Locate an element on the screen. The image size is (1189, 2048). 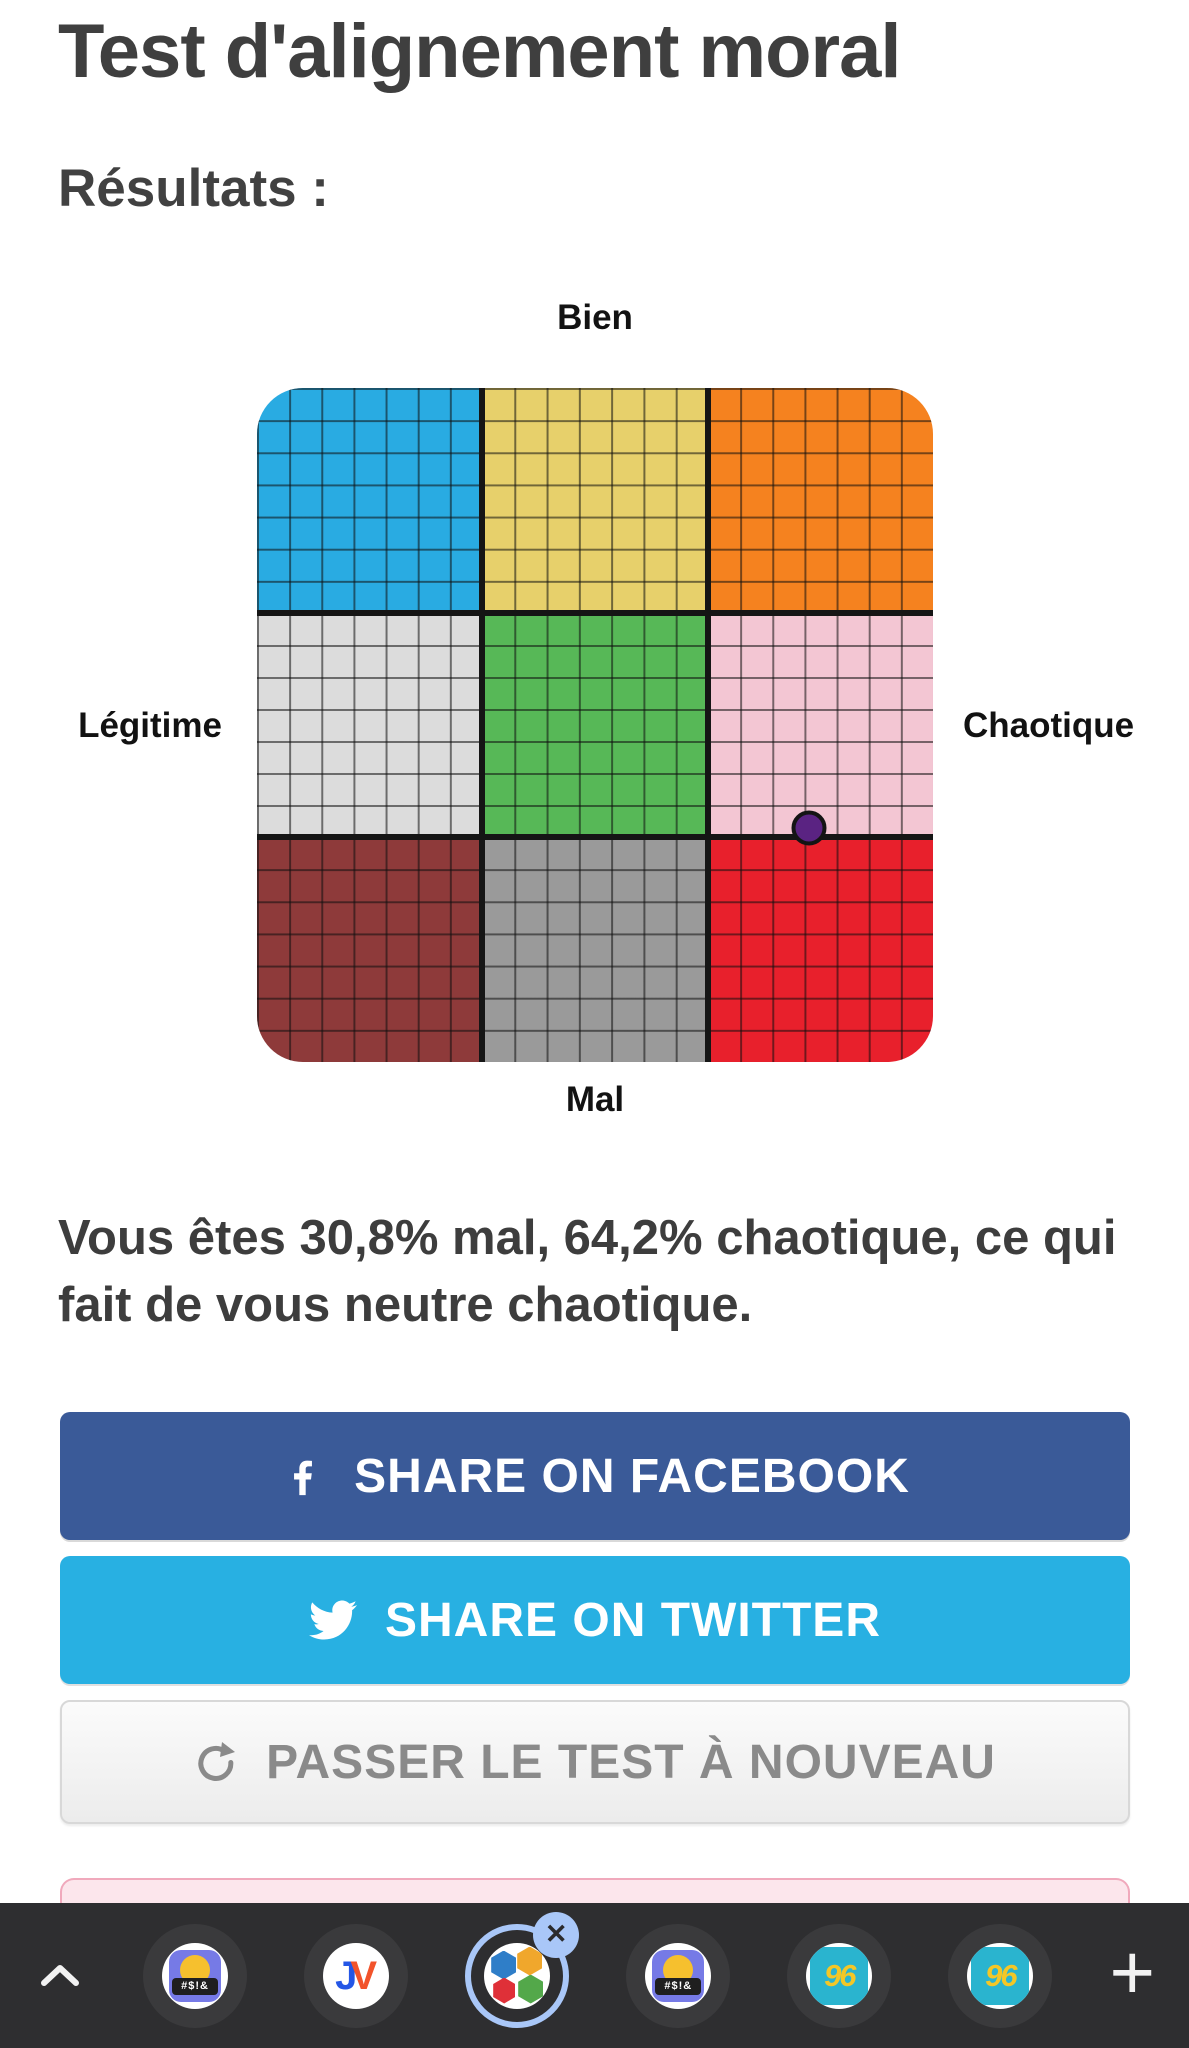
cell-legitime-mal is located at coordinates (370, 949).